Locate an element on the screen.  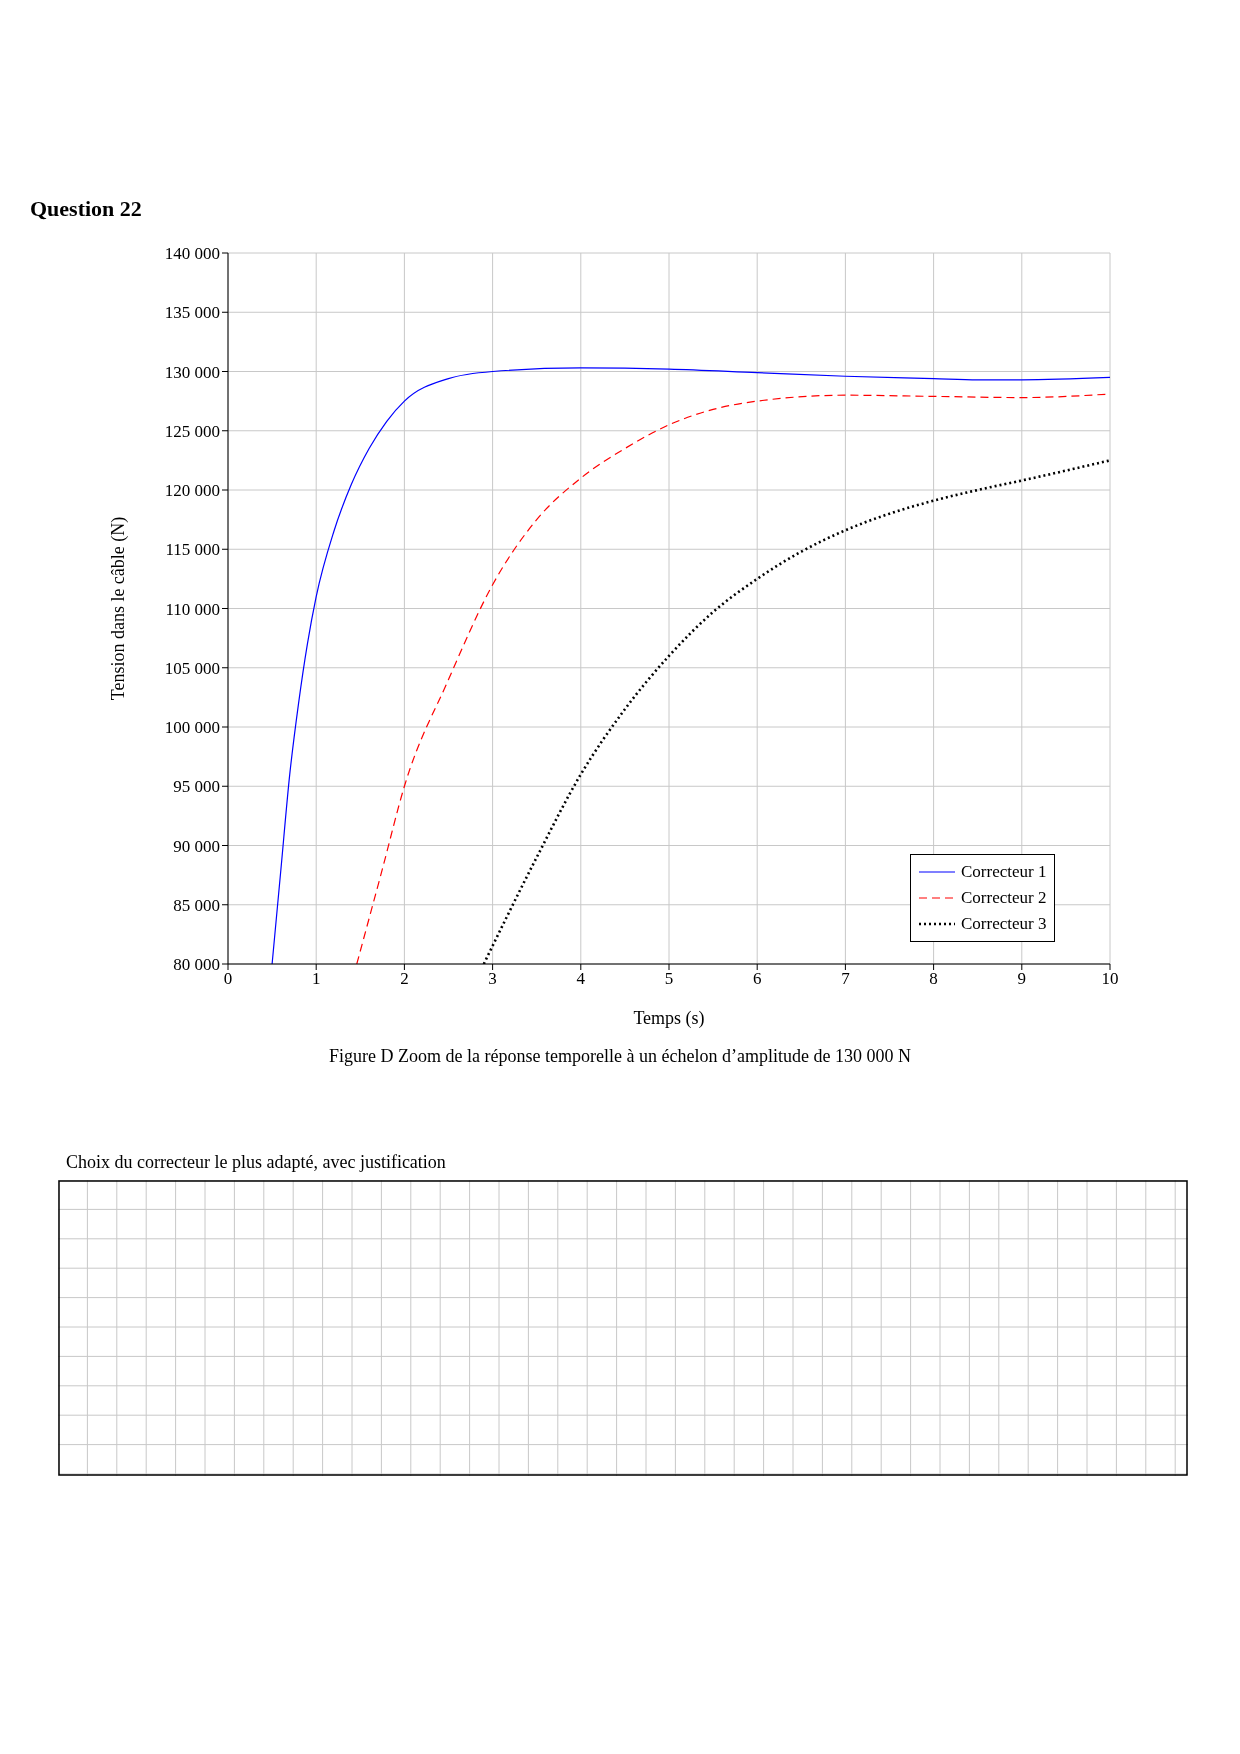
chart-title: Question 22 is located at coordinates (86, 209).